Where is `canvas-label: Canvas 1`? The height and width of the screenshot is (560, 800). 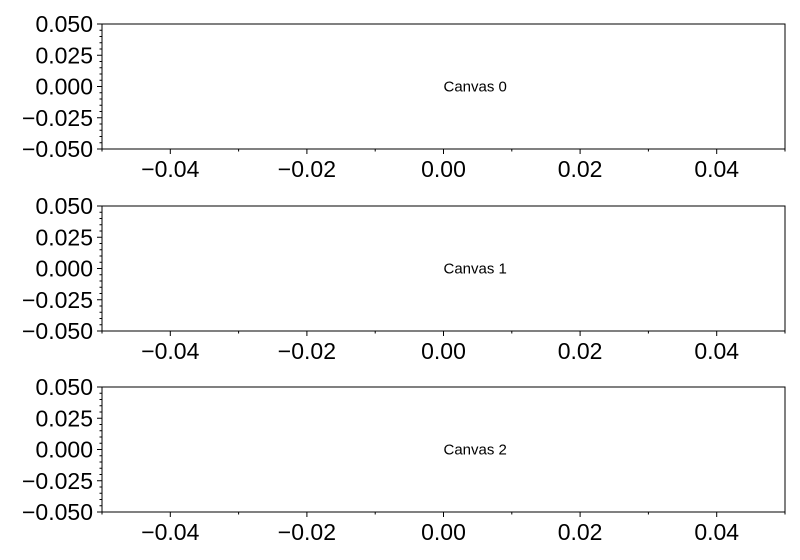 canvas-label: Canvas 1 is located at coordinates (475, 269).